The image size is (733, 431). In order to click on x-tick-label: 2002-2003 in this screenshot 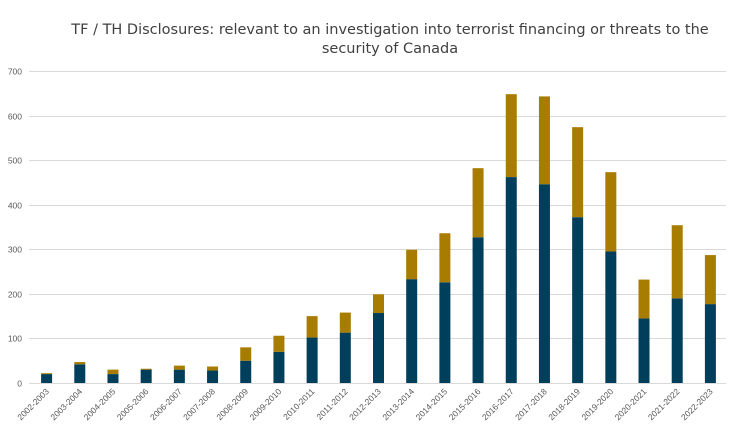, I will do `click(33, 404)`.